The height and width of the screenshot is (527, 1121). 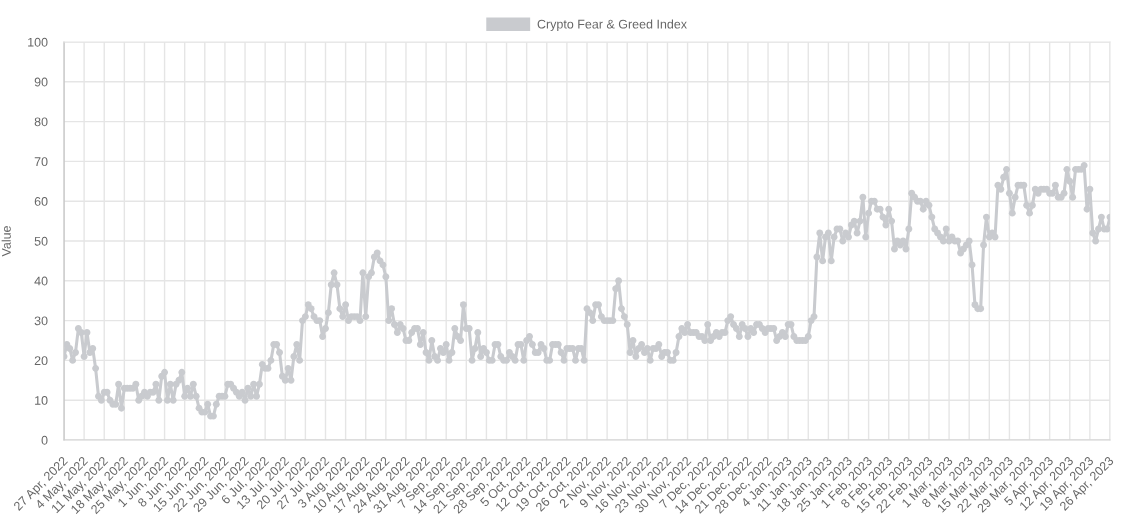 What do you see at coordinates (612, 25) in the screenshot?
I see `legend-label: Crypto Fear & Greed Index` at bounding box center [612, 25].